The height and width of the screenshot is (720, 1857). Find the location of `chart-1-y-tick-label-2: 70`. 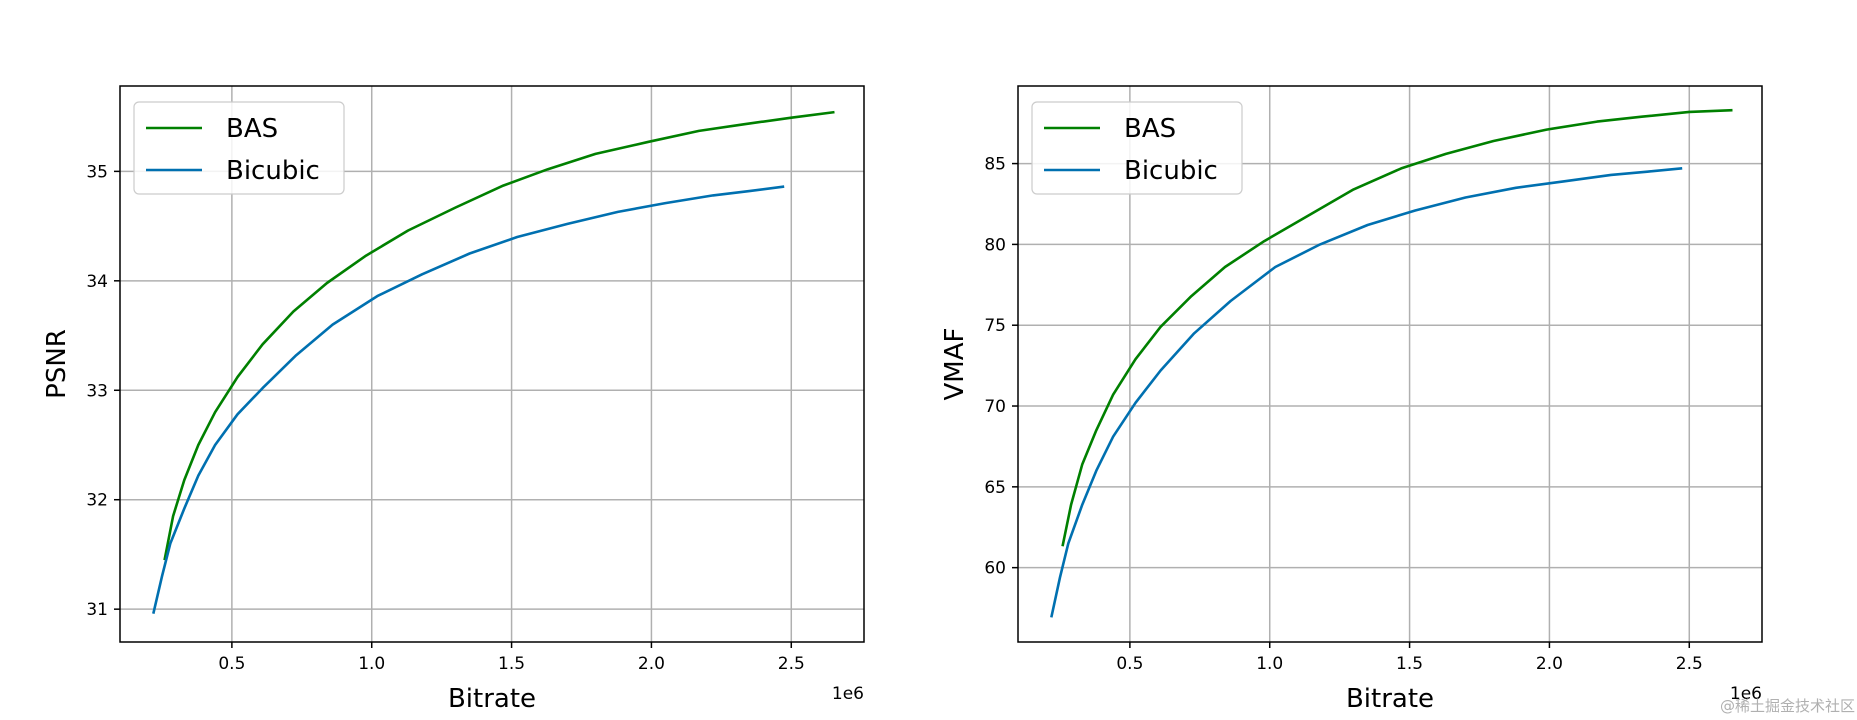

chart-1-y-tick-label-2: 70 is located at coordinates (995, 407).